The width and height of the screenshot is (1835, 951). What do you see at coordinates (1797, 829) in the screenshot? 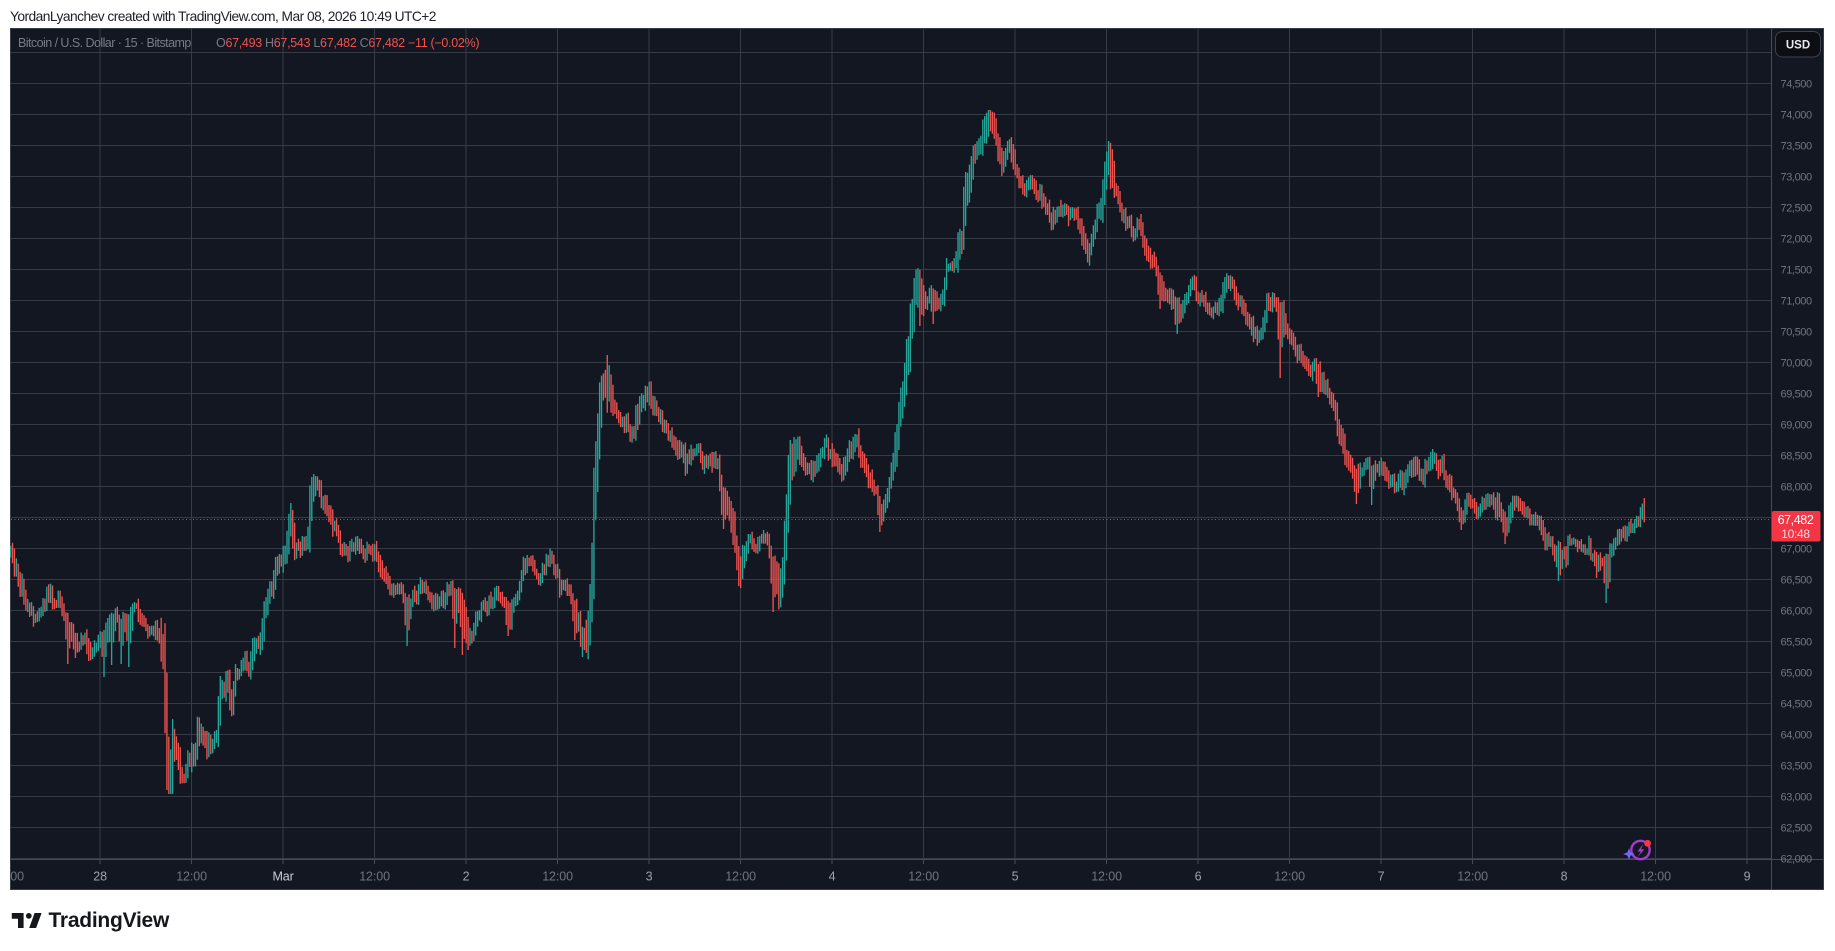
I see `svg-text: 62,500` at bounding box center [1797, 829].